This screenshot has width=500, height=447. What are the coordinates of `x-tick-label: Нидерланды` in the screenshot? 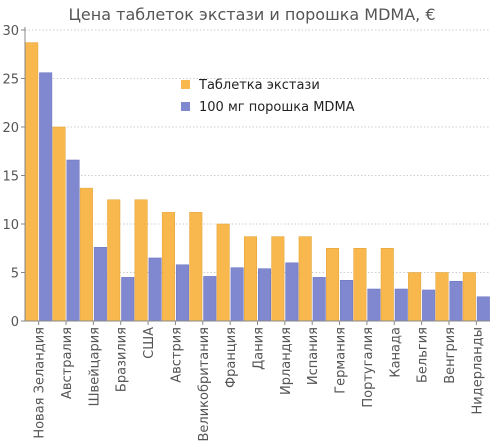 It's located at (477, 371).